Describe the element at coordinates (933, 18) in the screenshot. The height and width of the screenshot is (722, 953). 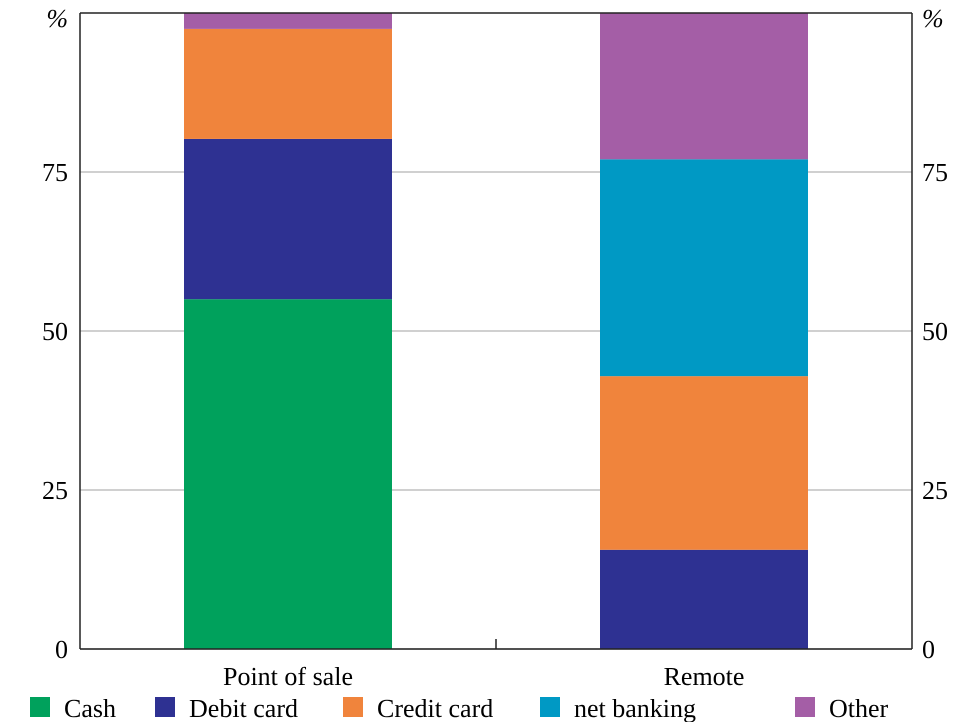
I see `y2-axis-title: %` at that location.